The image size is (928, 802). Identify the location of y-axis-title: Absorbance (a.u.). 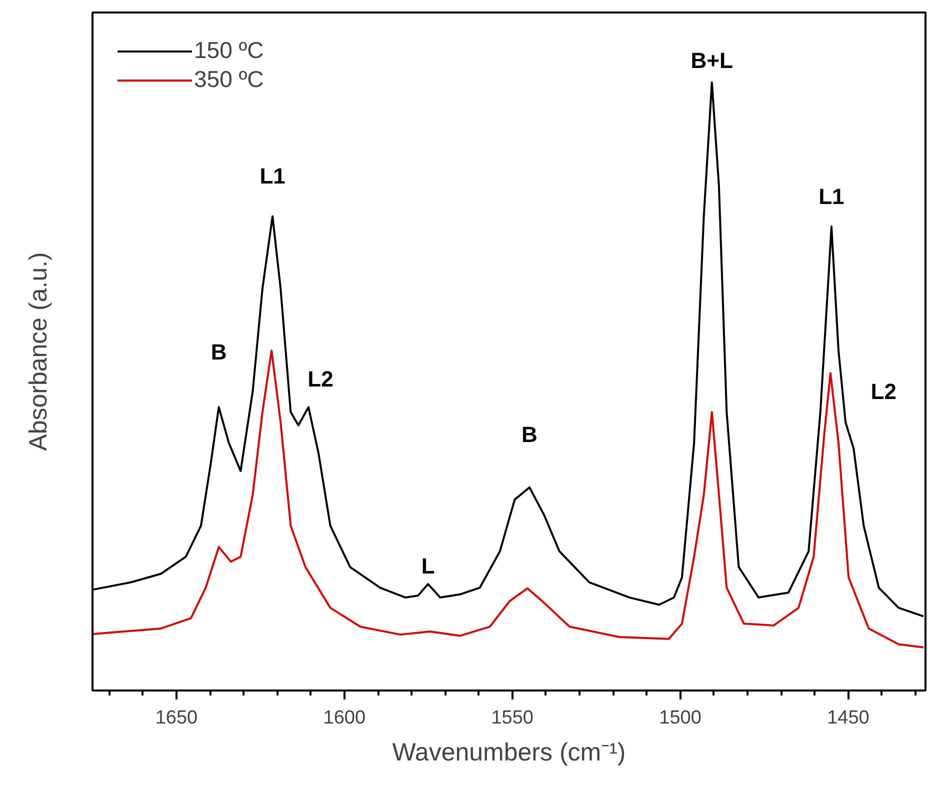
(38, 351).